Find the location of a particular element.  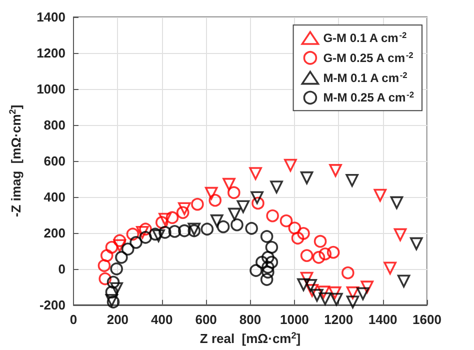

x-tick-label: 1200 is located at coordinates (339, 319).